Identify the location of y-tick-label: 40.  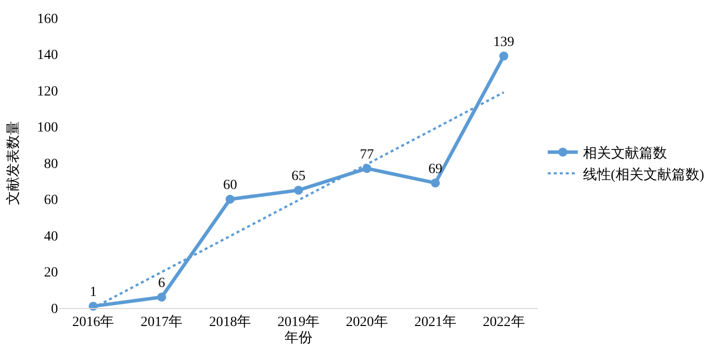
(51, 236).